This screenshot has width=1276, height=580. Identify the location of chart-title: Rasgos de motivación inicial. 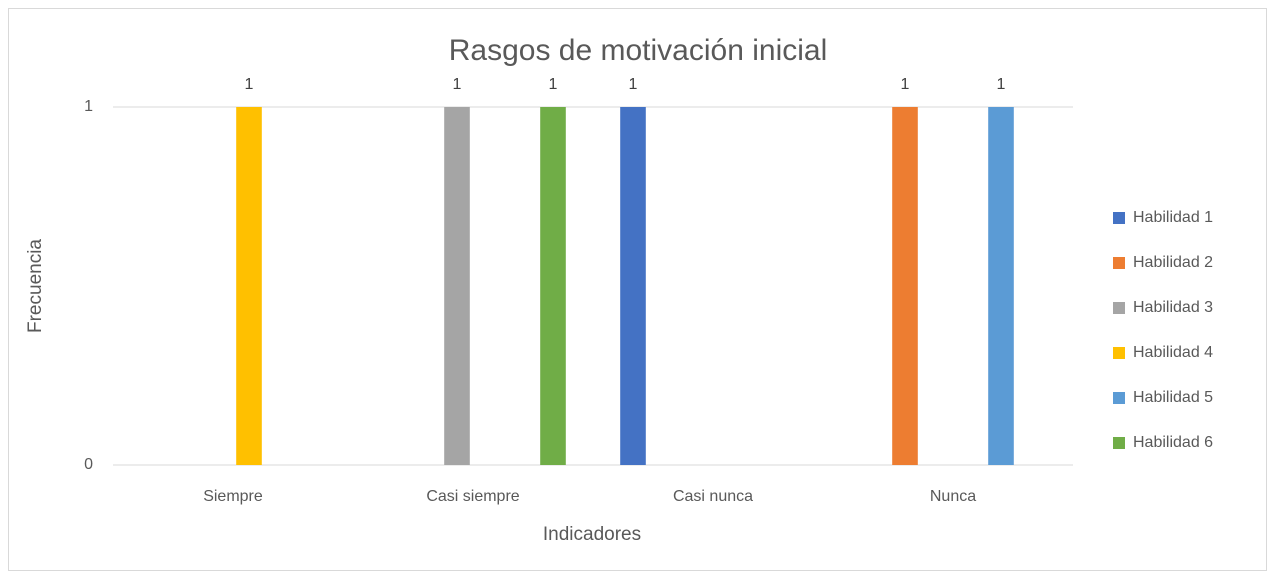
(638, 50).